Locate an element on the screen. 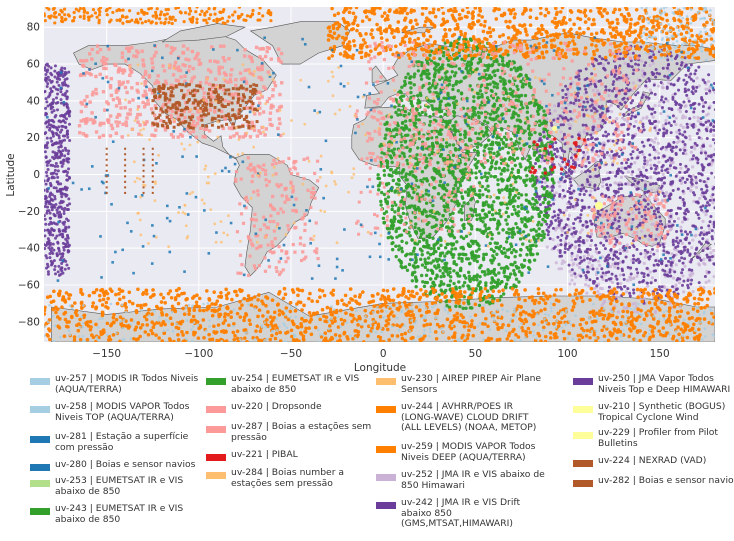 The width and height of the screenshot is (734, 541). y-tick-label: −80 is located at coordinates (29, 322).